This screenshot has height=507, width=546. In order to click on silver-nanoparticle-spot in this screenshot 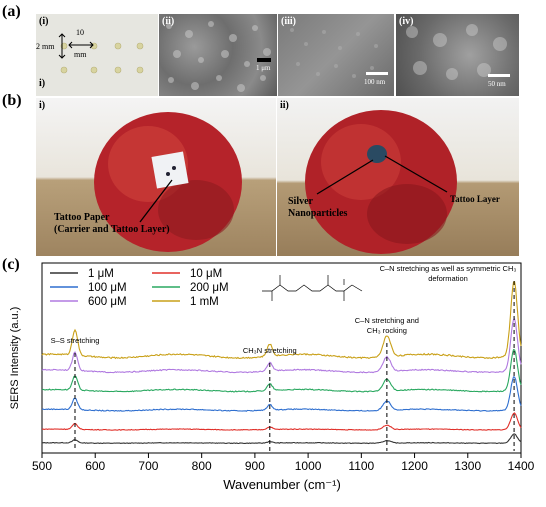, I will do `click(377, 154)`.